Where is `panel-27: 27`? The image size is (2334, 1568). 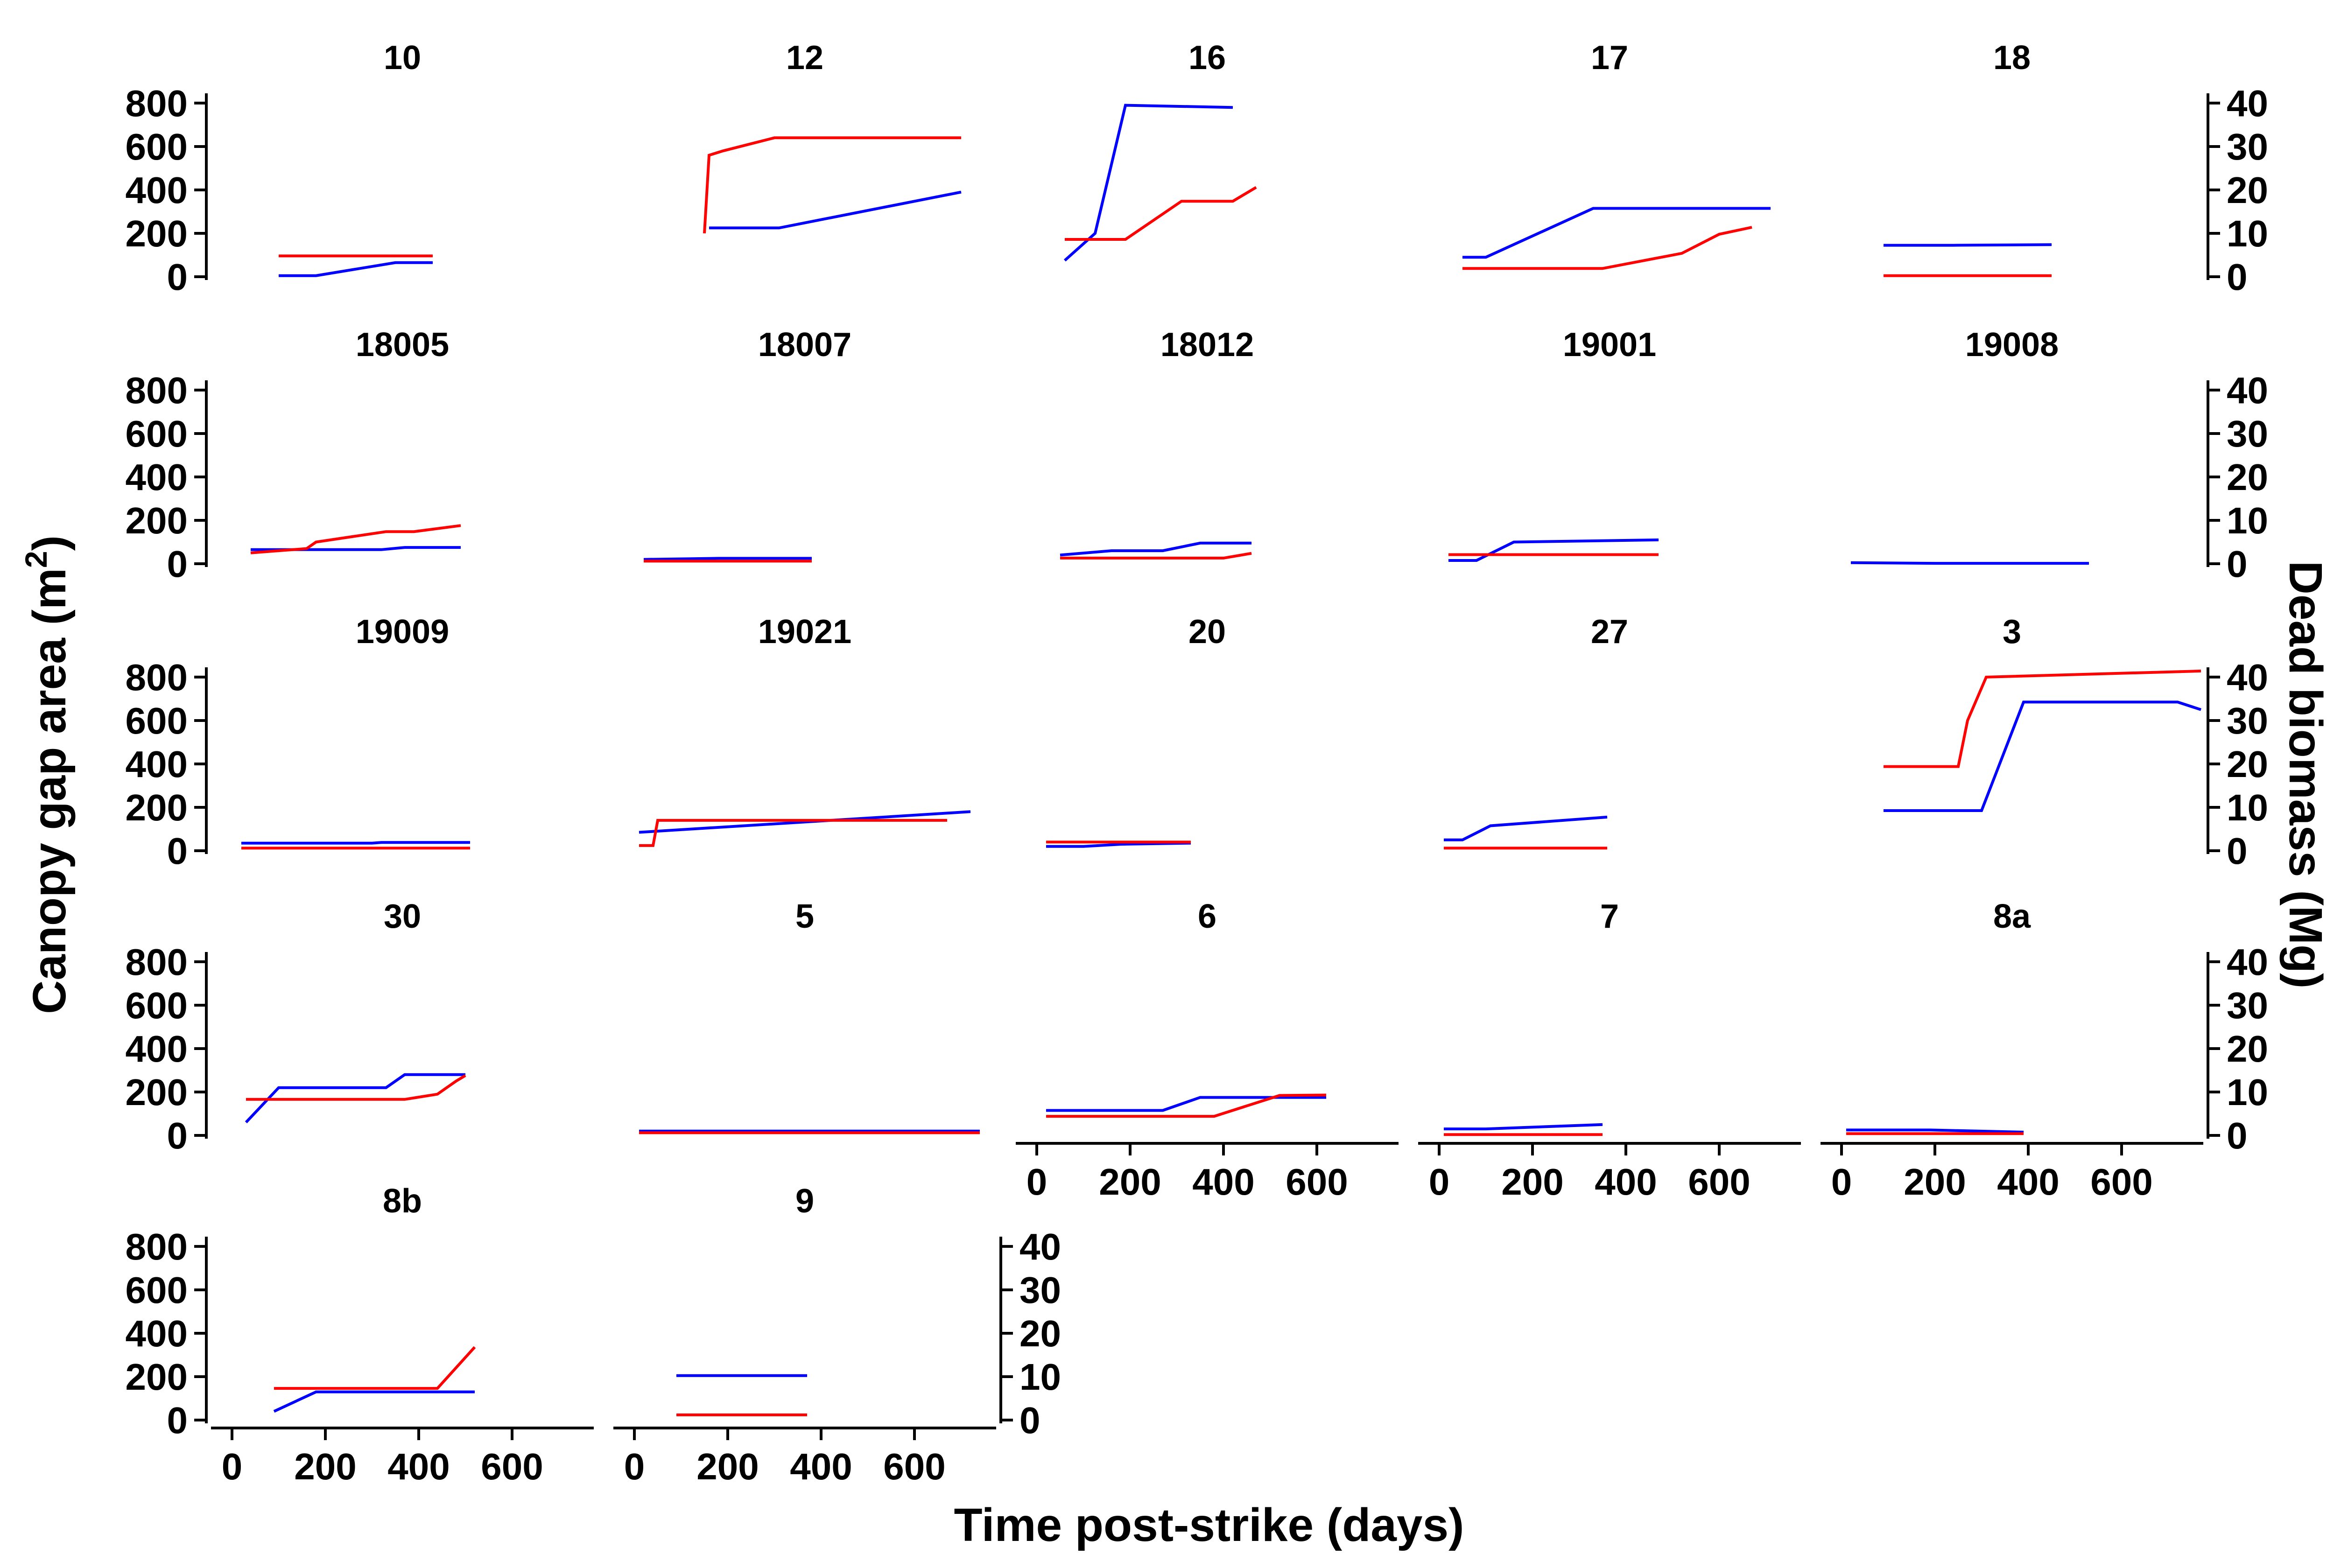 panel-27: 27 is located at coordinates (1536, 731).